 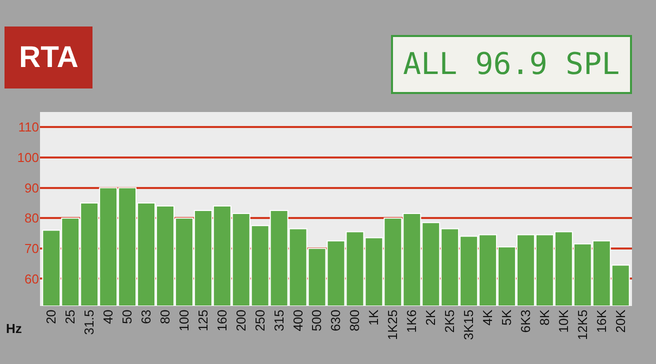 What do you see at coordinates (31, 248) in the screenshot?
I see `y-tick-label: 70` at bounding box center [31, 248].